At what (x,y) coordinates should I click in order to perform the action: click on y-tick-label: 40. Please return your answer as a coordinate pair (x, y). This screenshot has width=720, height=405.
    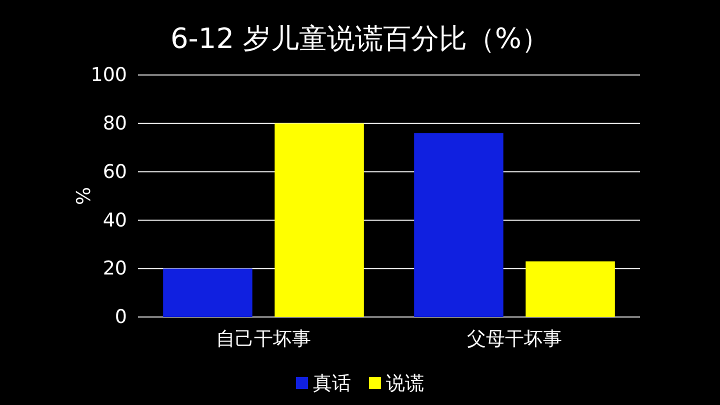
    Looking at the image, I should click on (114, 220).